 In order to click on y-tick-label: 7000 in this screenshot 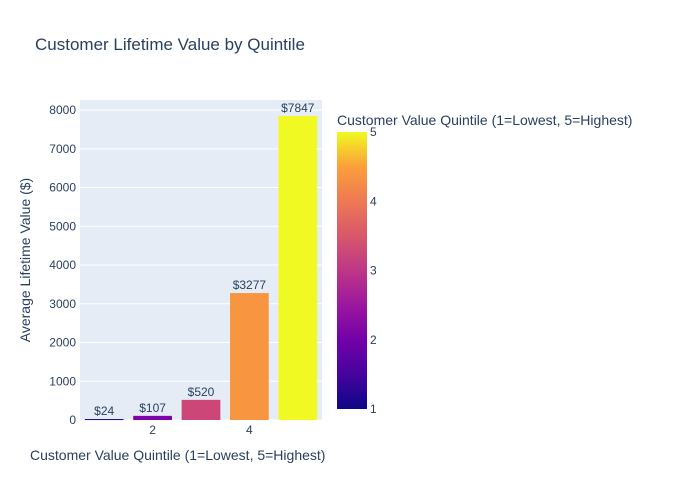, I will do `click(62, 149)`.